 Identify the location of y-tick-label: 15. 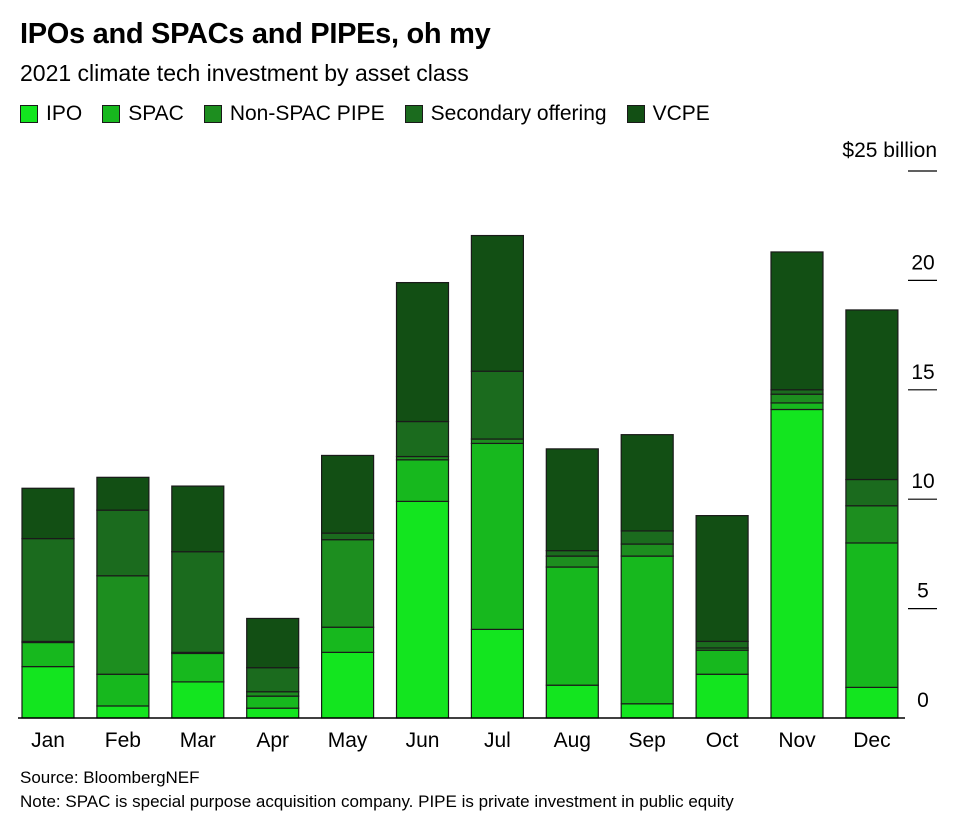
(922, 372).